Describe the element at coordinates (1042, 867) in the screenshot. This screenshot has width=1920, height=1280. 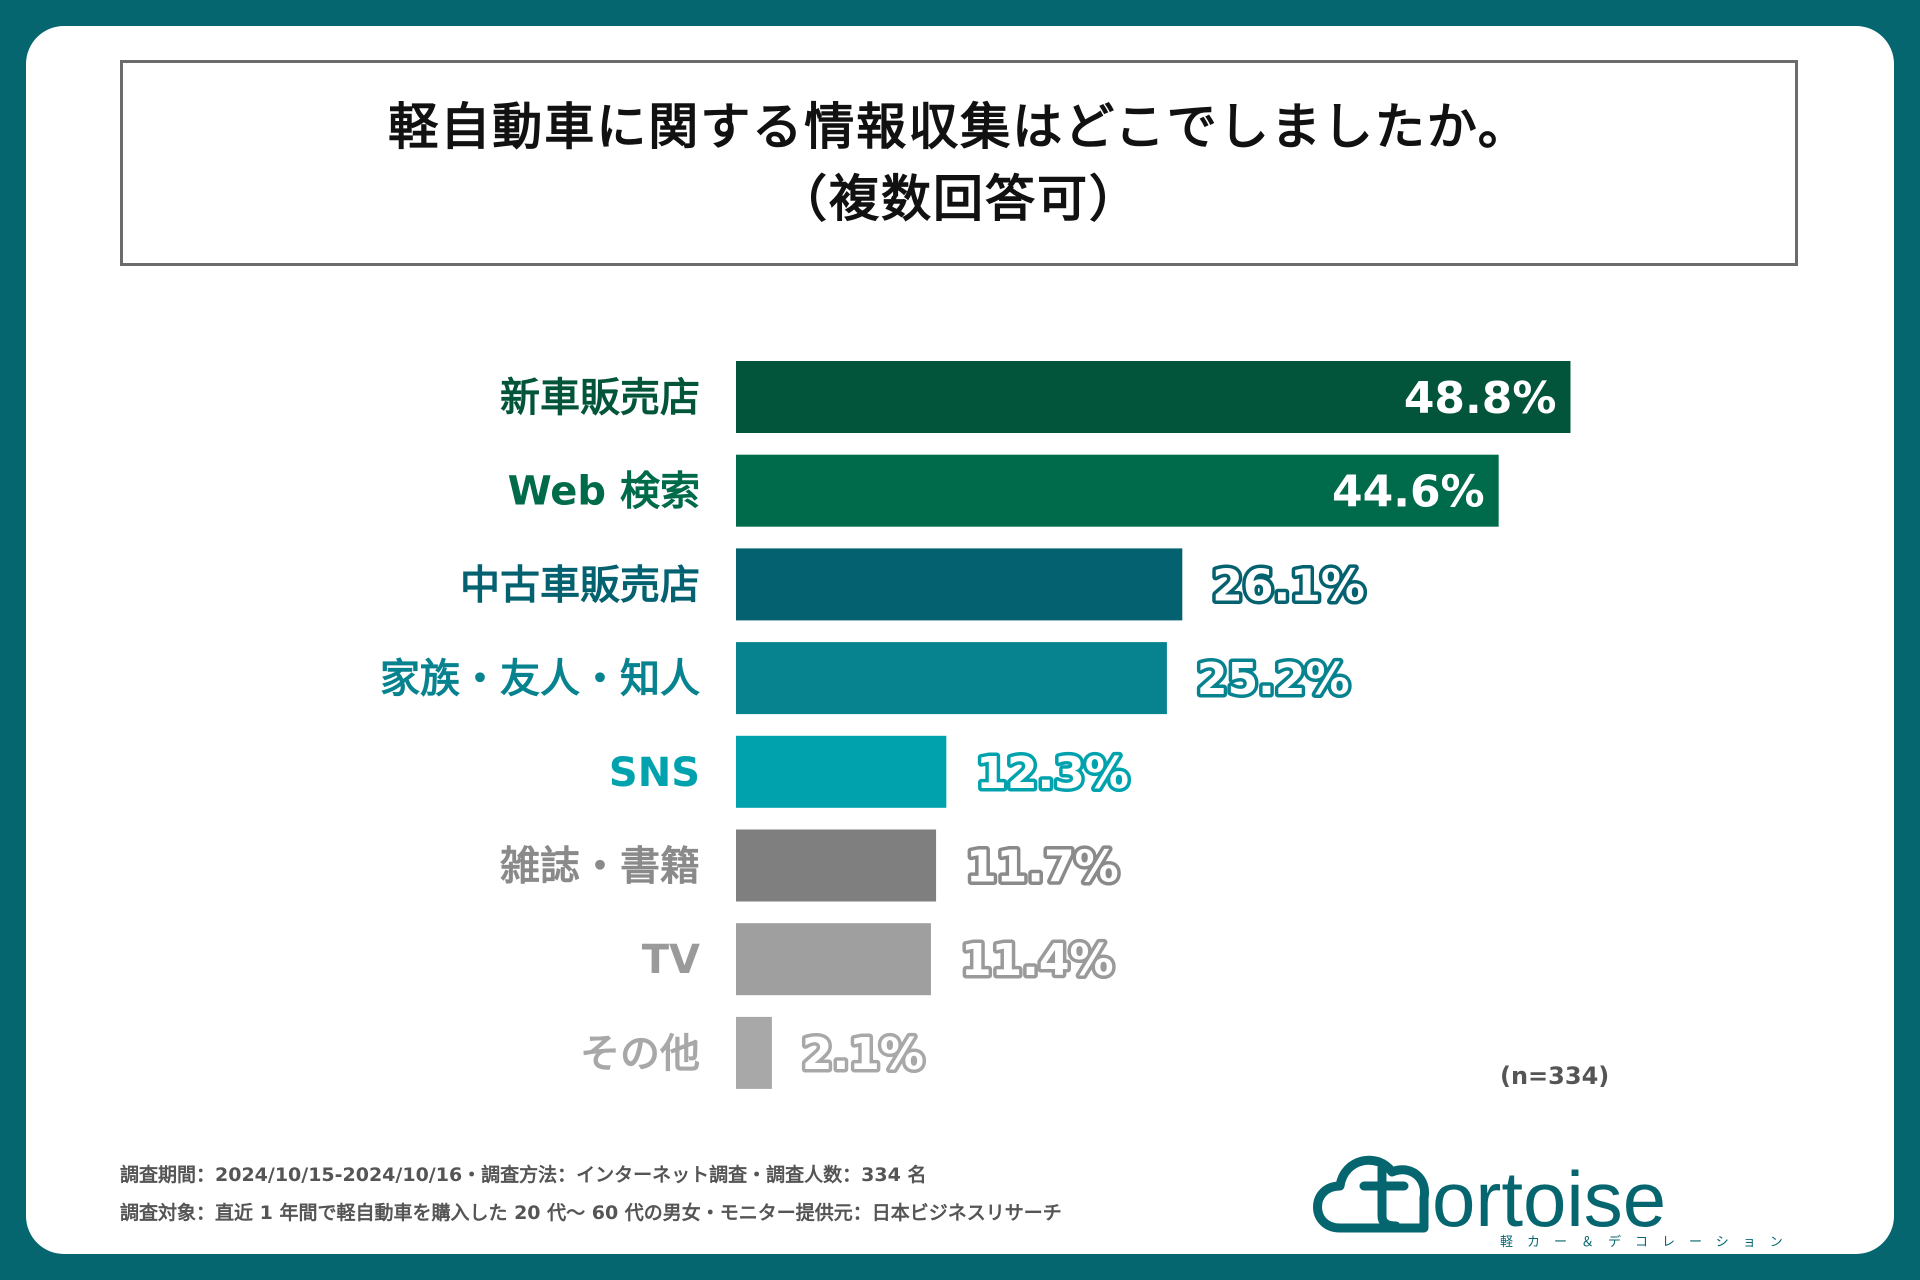
I see `value-label: 11.7%` at that location.